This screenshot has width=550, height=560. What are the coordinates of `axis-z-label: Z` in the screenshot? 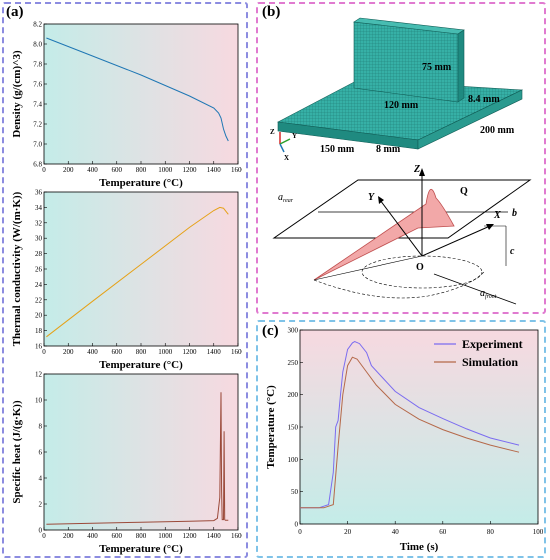 It's located at (416, 169).